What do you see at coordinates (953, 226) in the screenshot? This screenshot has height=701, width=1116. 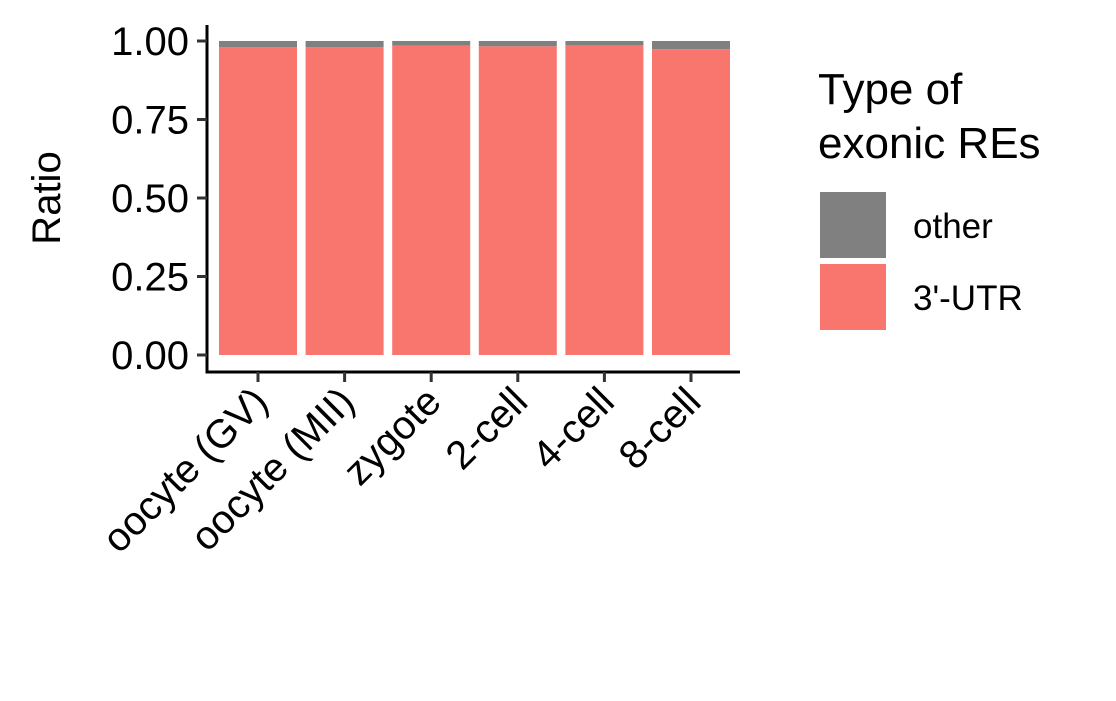 I see `legend-label: other` at bounding box center [953, 226].